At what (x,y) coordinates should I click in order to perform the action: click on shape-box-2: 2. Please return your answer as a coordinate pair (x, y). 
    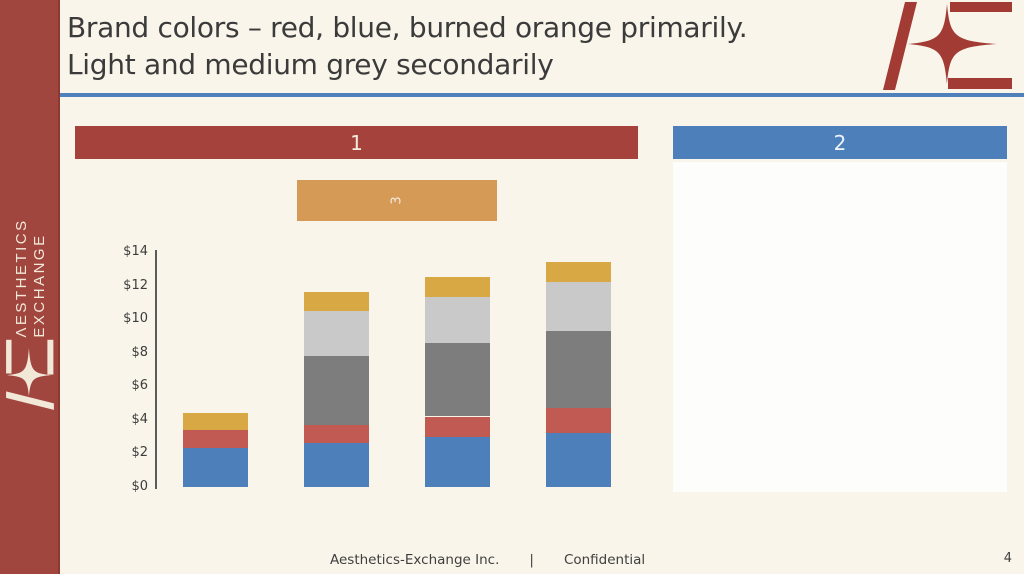
    Looking at the image, I should click on (840, 142).